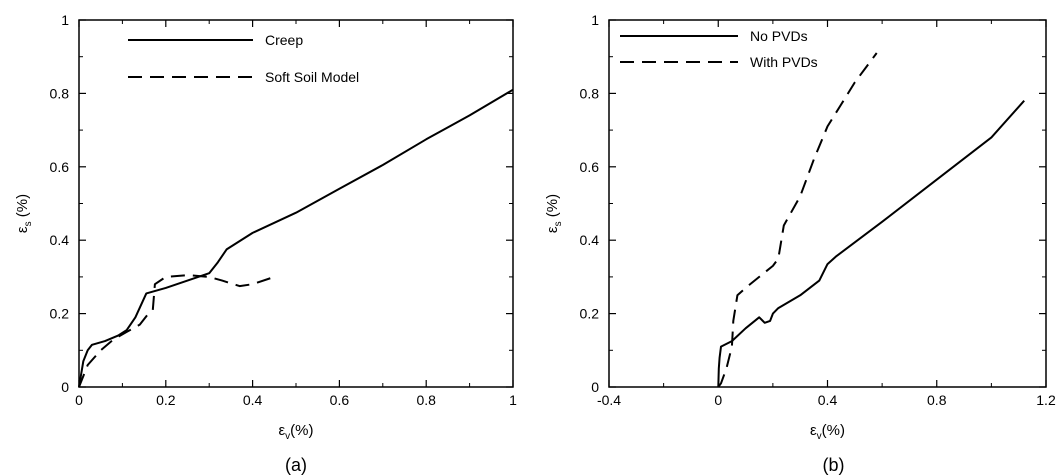 The image size is (1060, 476). Describe the element at coordinates (166, 400) in the screenshot. I see `x-tick-label: 0.2` at that location.